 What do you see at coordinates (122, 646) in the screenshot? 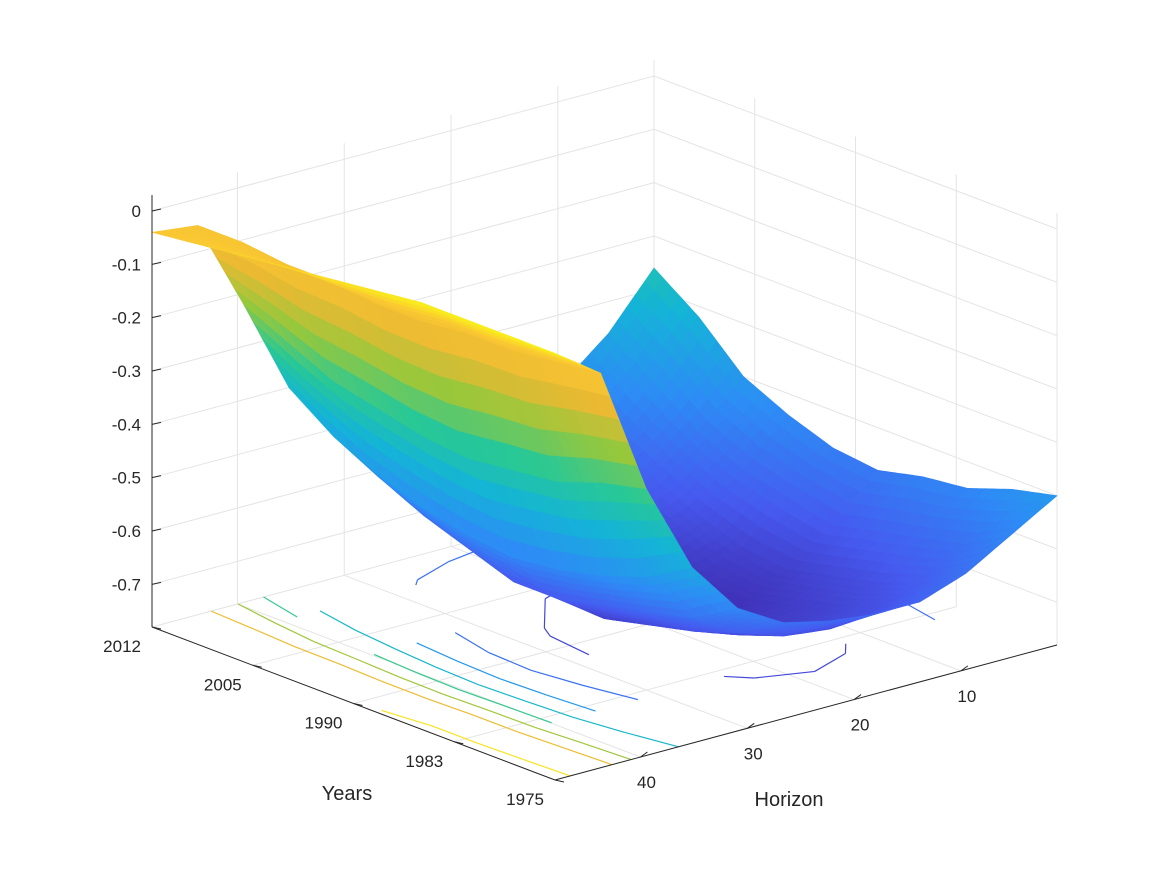
I see `y-tick-label: 2012` at bounding box center [122, 646].